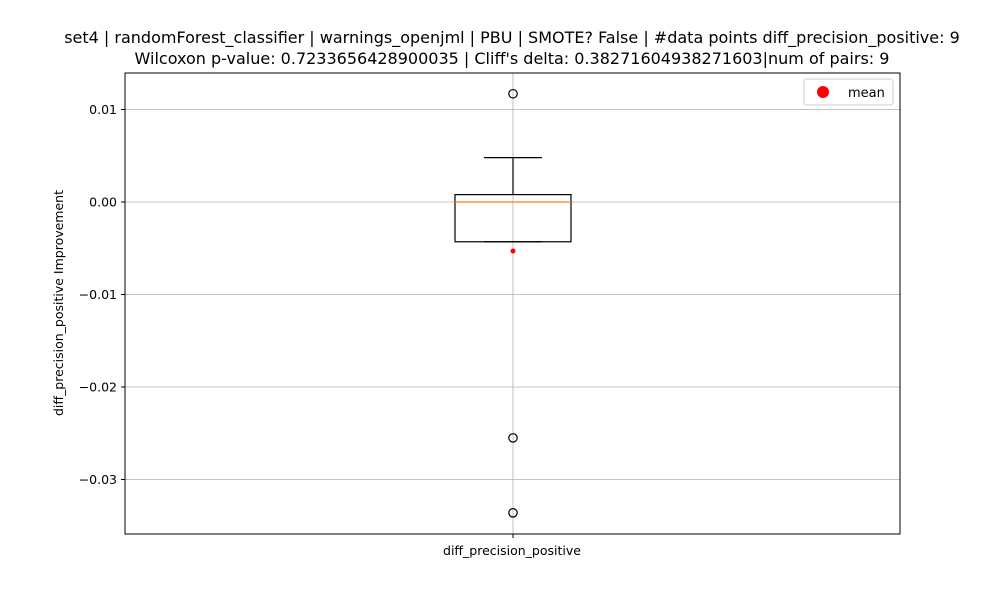 Image resolution: width=1000 pixels, height=600 pixels. I want to click on iqr-box, so click(513, 218).